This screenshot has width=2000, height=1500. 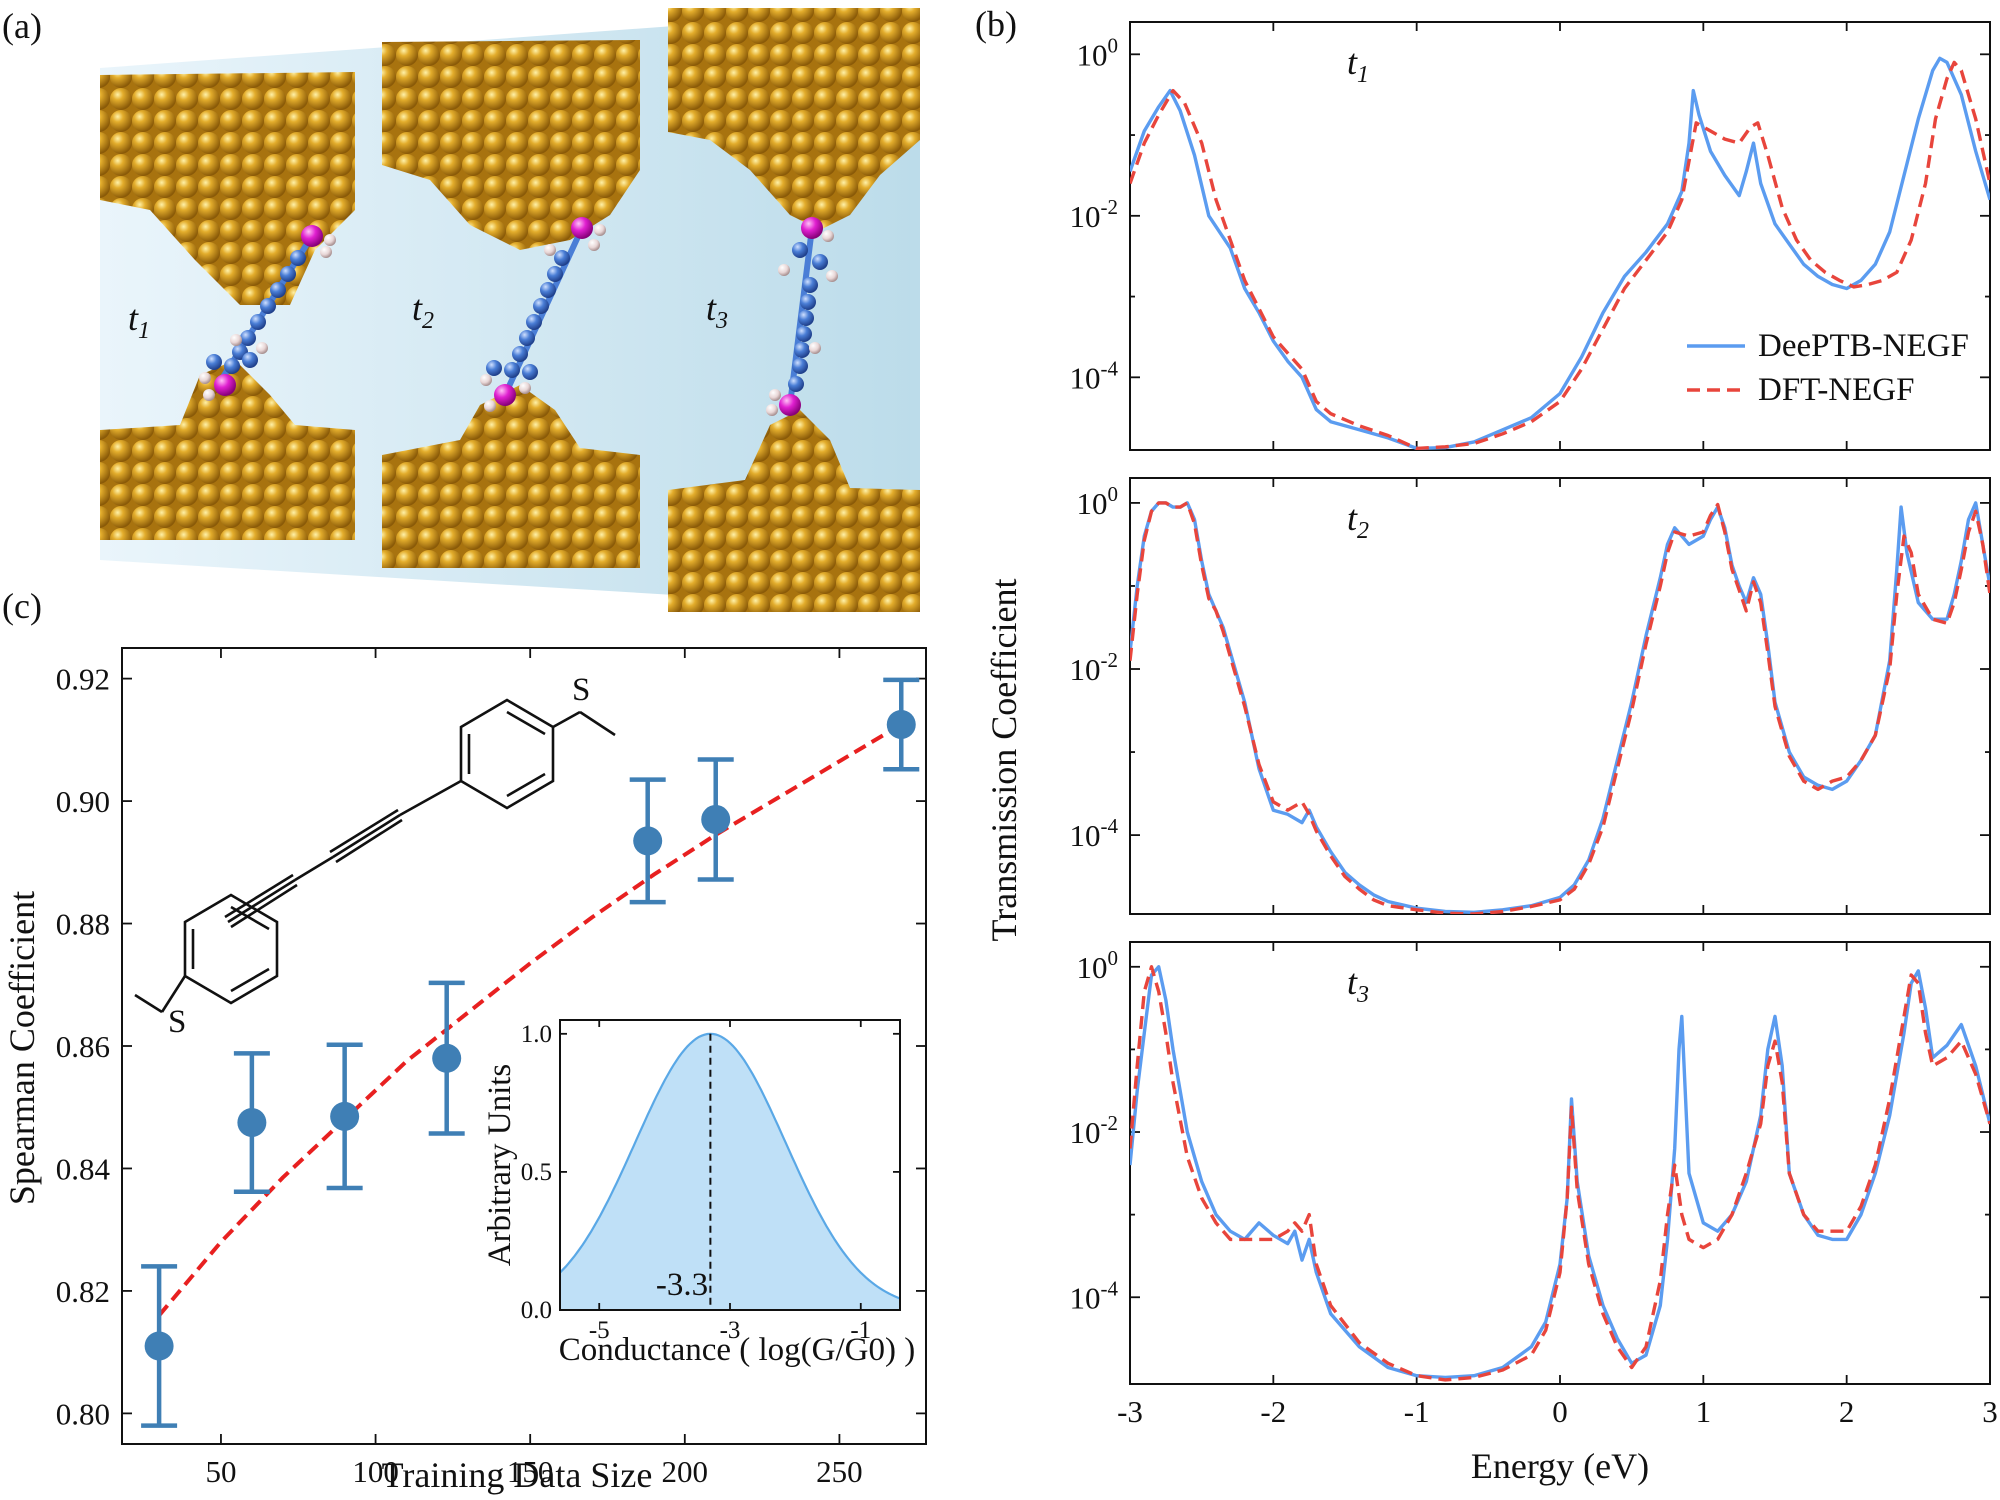 I want to click on y-tick-label: 0.90, so click(x=83, y=801).